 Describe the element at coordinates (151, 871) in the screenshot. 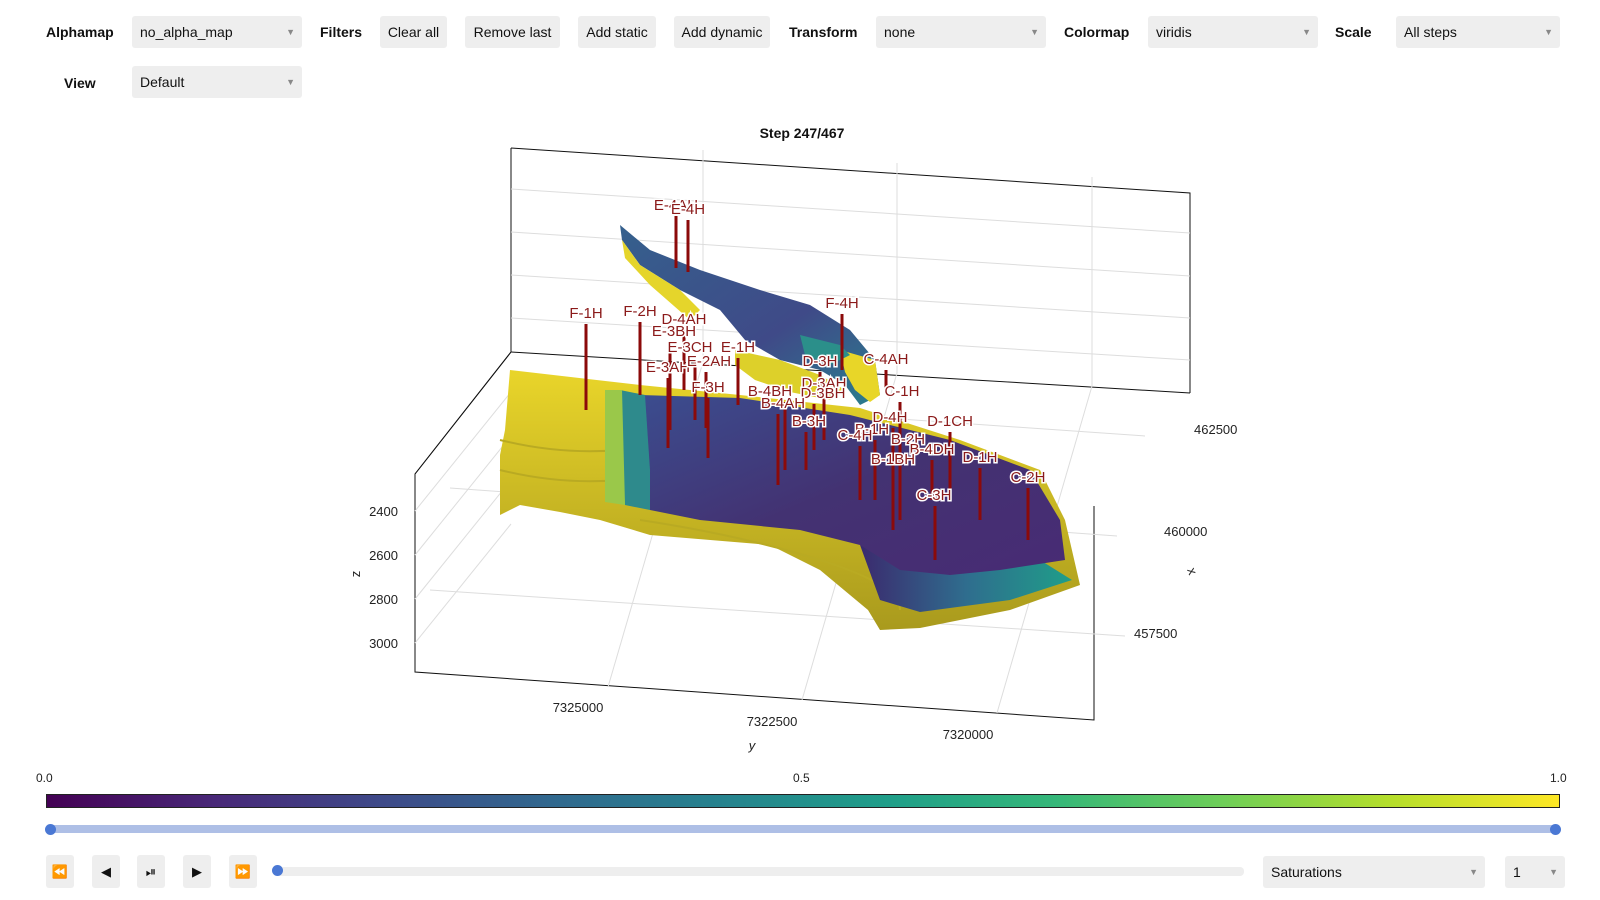

I see `play-pause-button: ⏯` at that location.